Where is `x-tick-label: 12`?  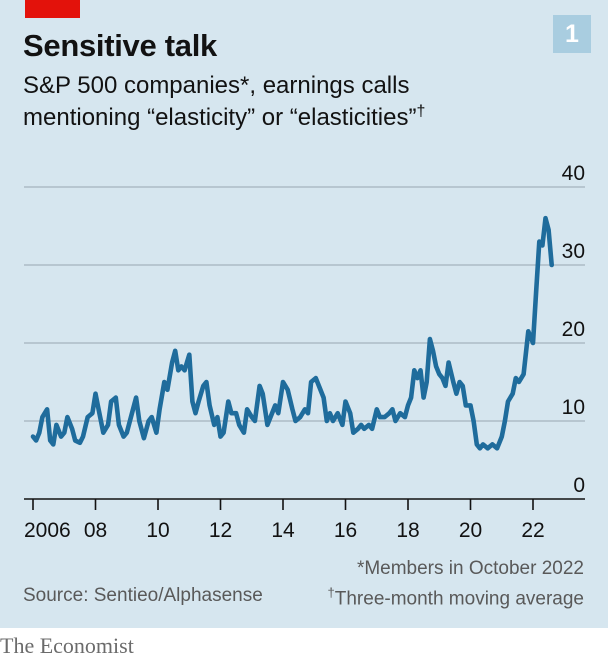
x-tick-label: 12 is located at coordinates (220, 530).